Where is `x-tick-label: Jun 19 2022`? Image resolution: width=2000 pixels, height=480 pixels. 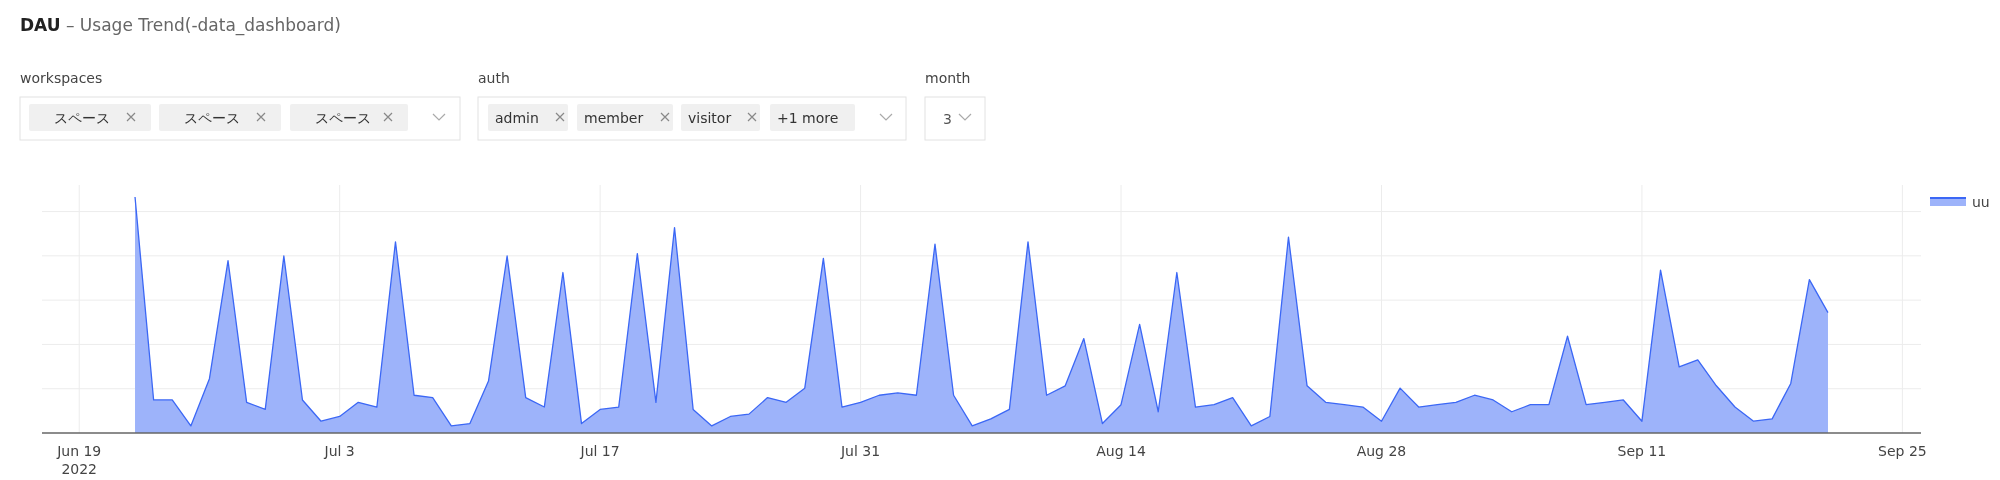 x-tick-label: Jun 19 2022 is located at coordinates (79, 460).